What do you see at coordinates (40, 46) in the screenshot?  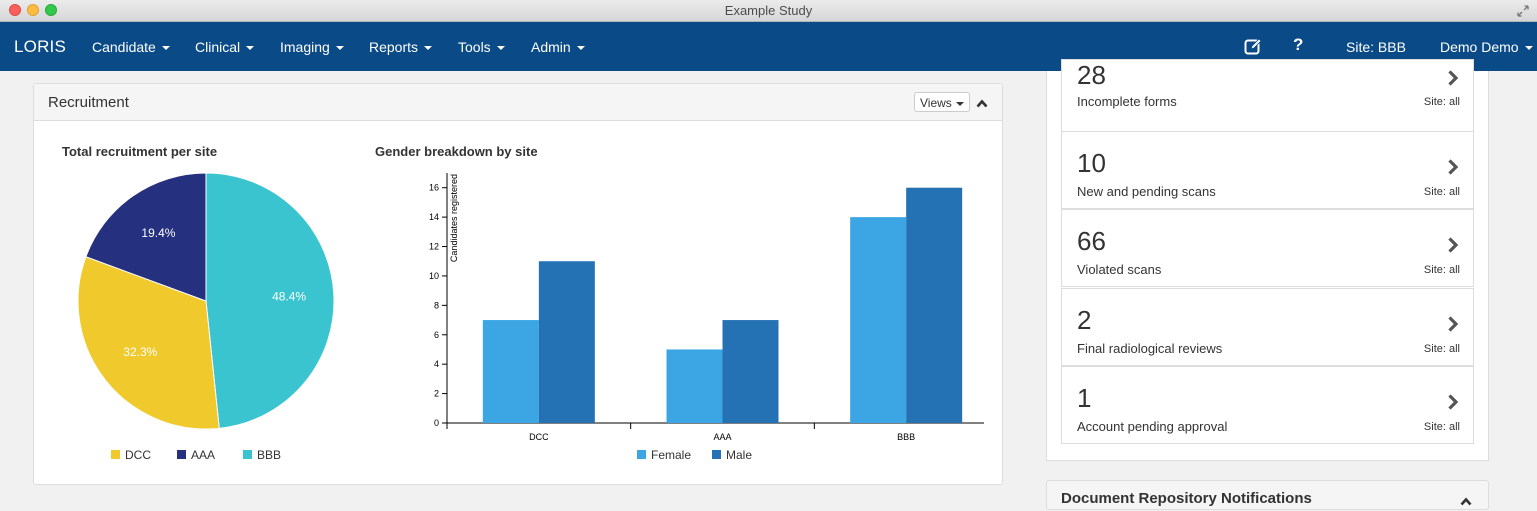 I see `brand-logo: LORIS` at bounding box center [40, 46].